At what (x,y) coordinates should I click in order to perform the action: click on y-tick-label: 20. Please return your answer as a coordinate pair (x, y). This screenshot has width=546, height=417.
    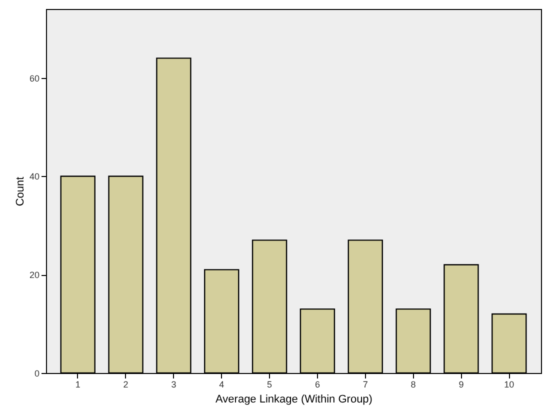
    Looking at the image, I should click on (34, 275).